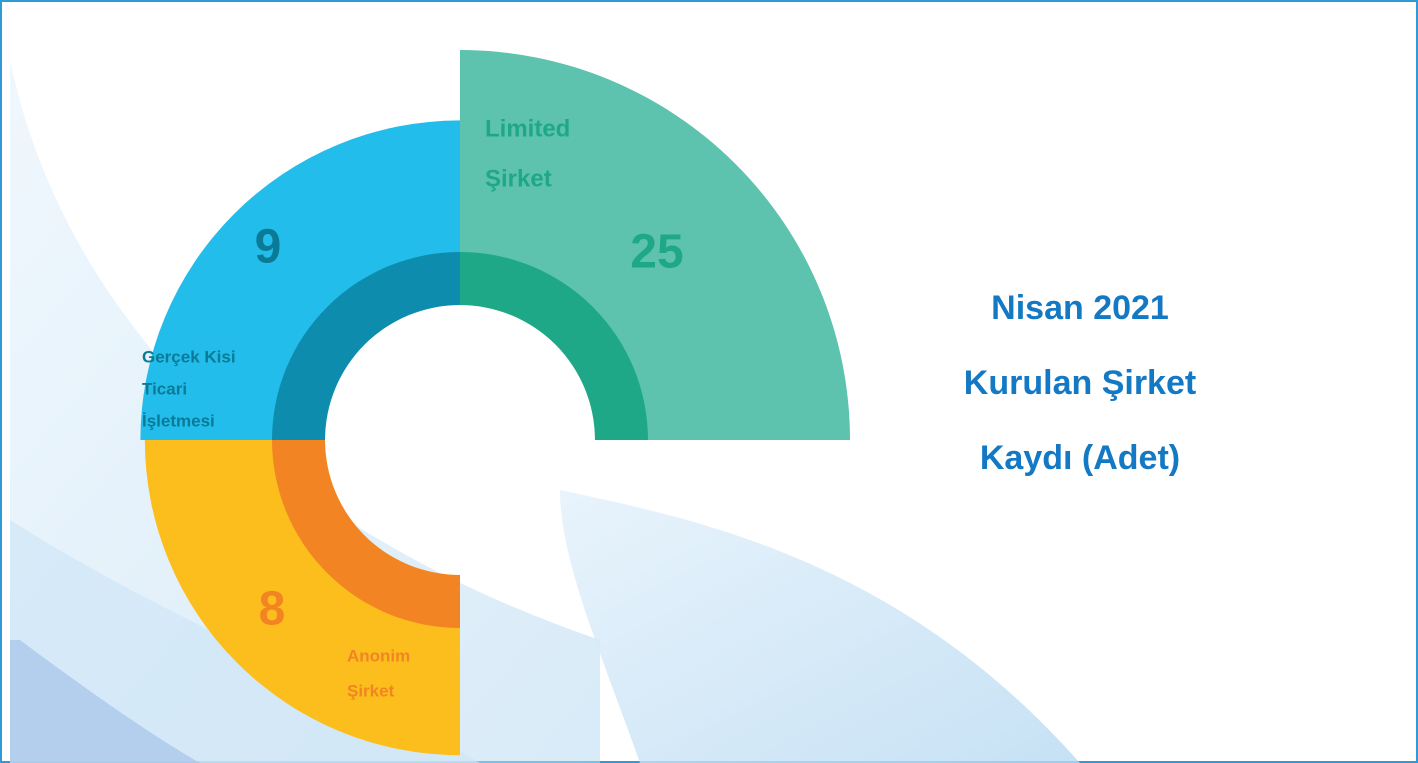  Describe the element at coordinates (164, 388) in the screenshot. I see `category-label: Ticari` at that location.